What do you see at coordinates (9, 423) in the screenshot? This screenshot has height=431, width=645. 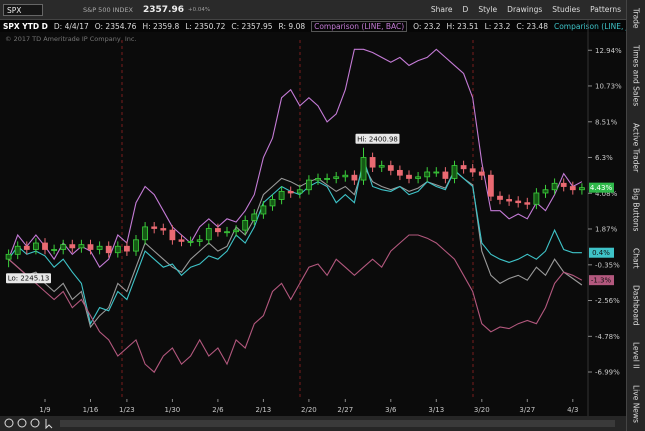 I see `zoom-icon` at bounding box center [9, 423].